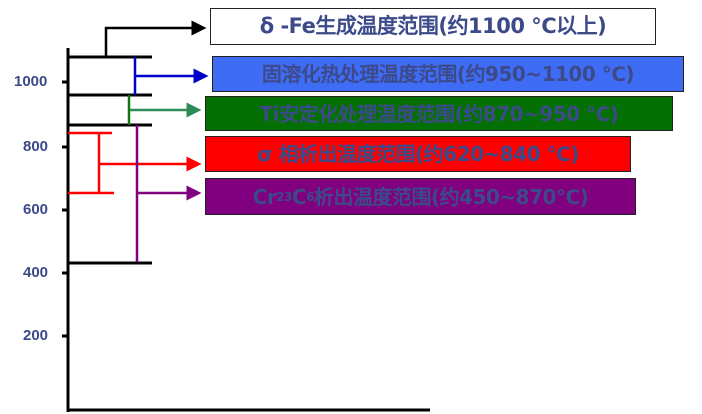 The height and width of the screenshot is (414, 702). Describe the element at coordinates (264, 196) in the screenshot. I see `carbide-prefix: Cr` at that location.